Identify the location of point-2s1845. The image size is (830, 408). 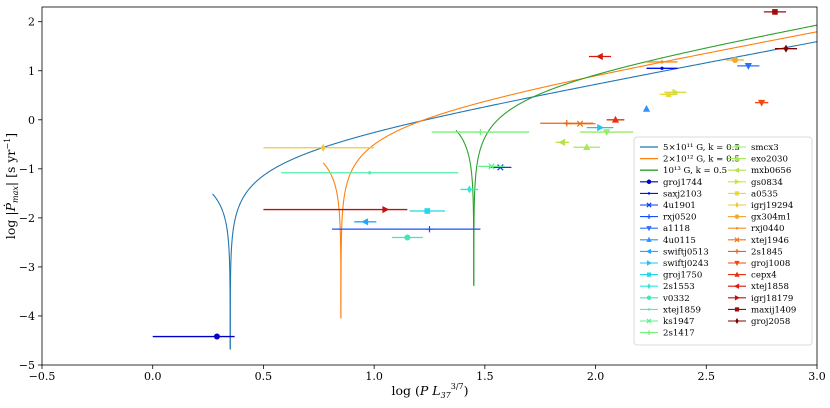
(567, 123).